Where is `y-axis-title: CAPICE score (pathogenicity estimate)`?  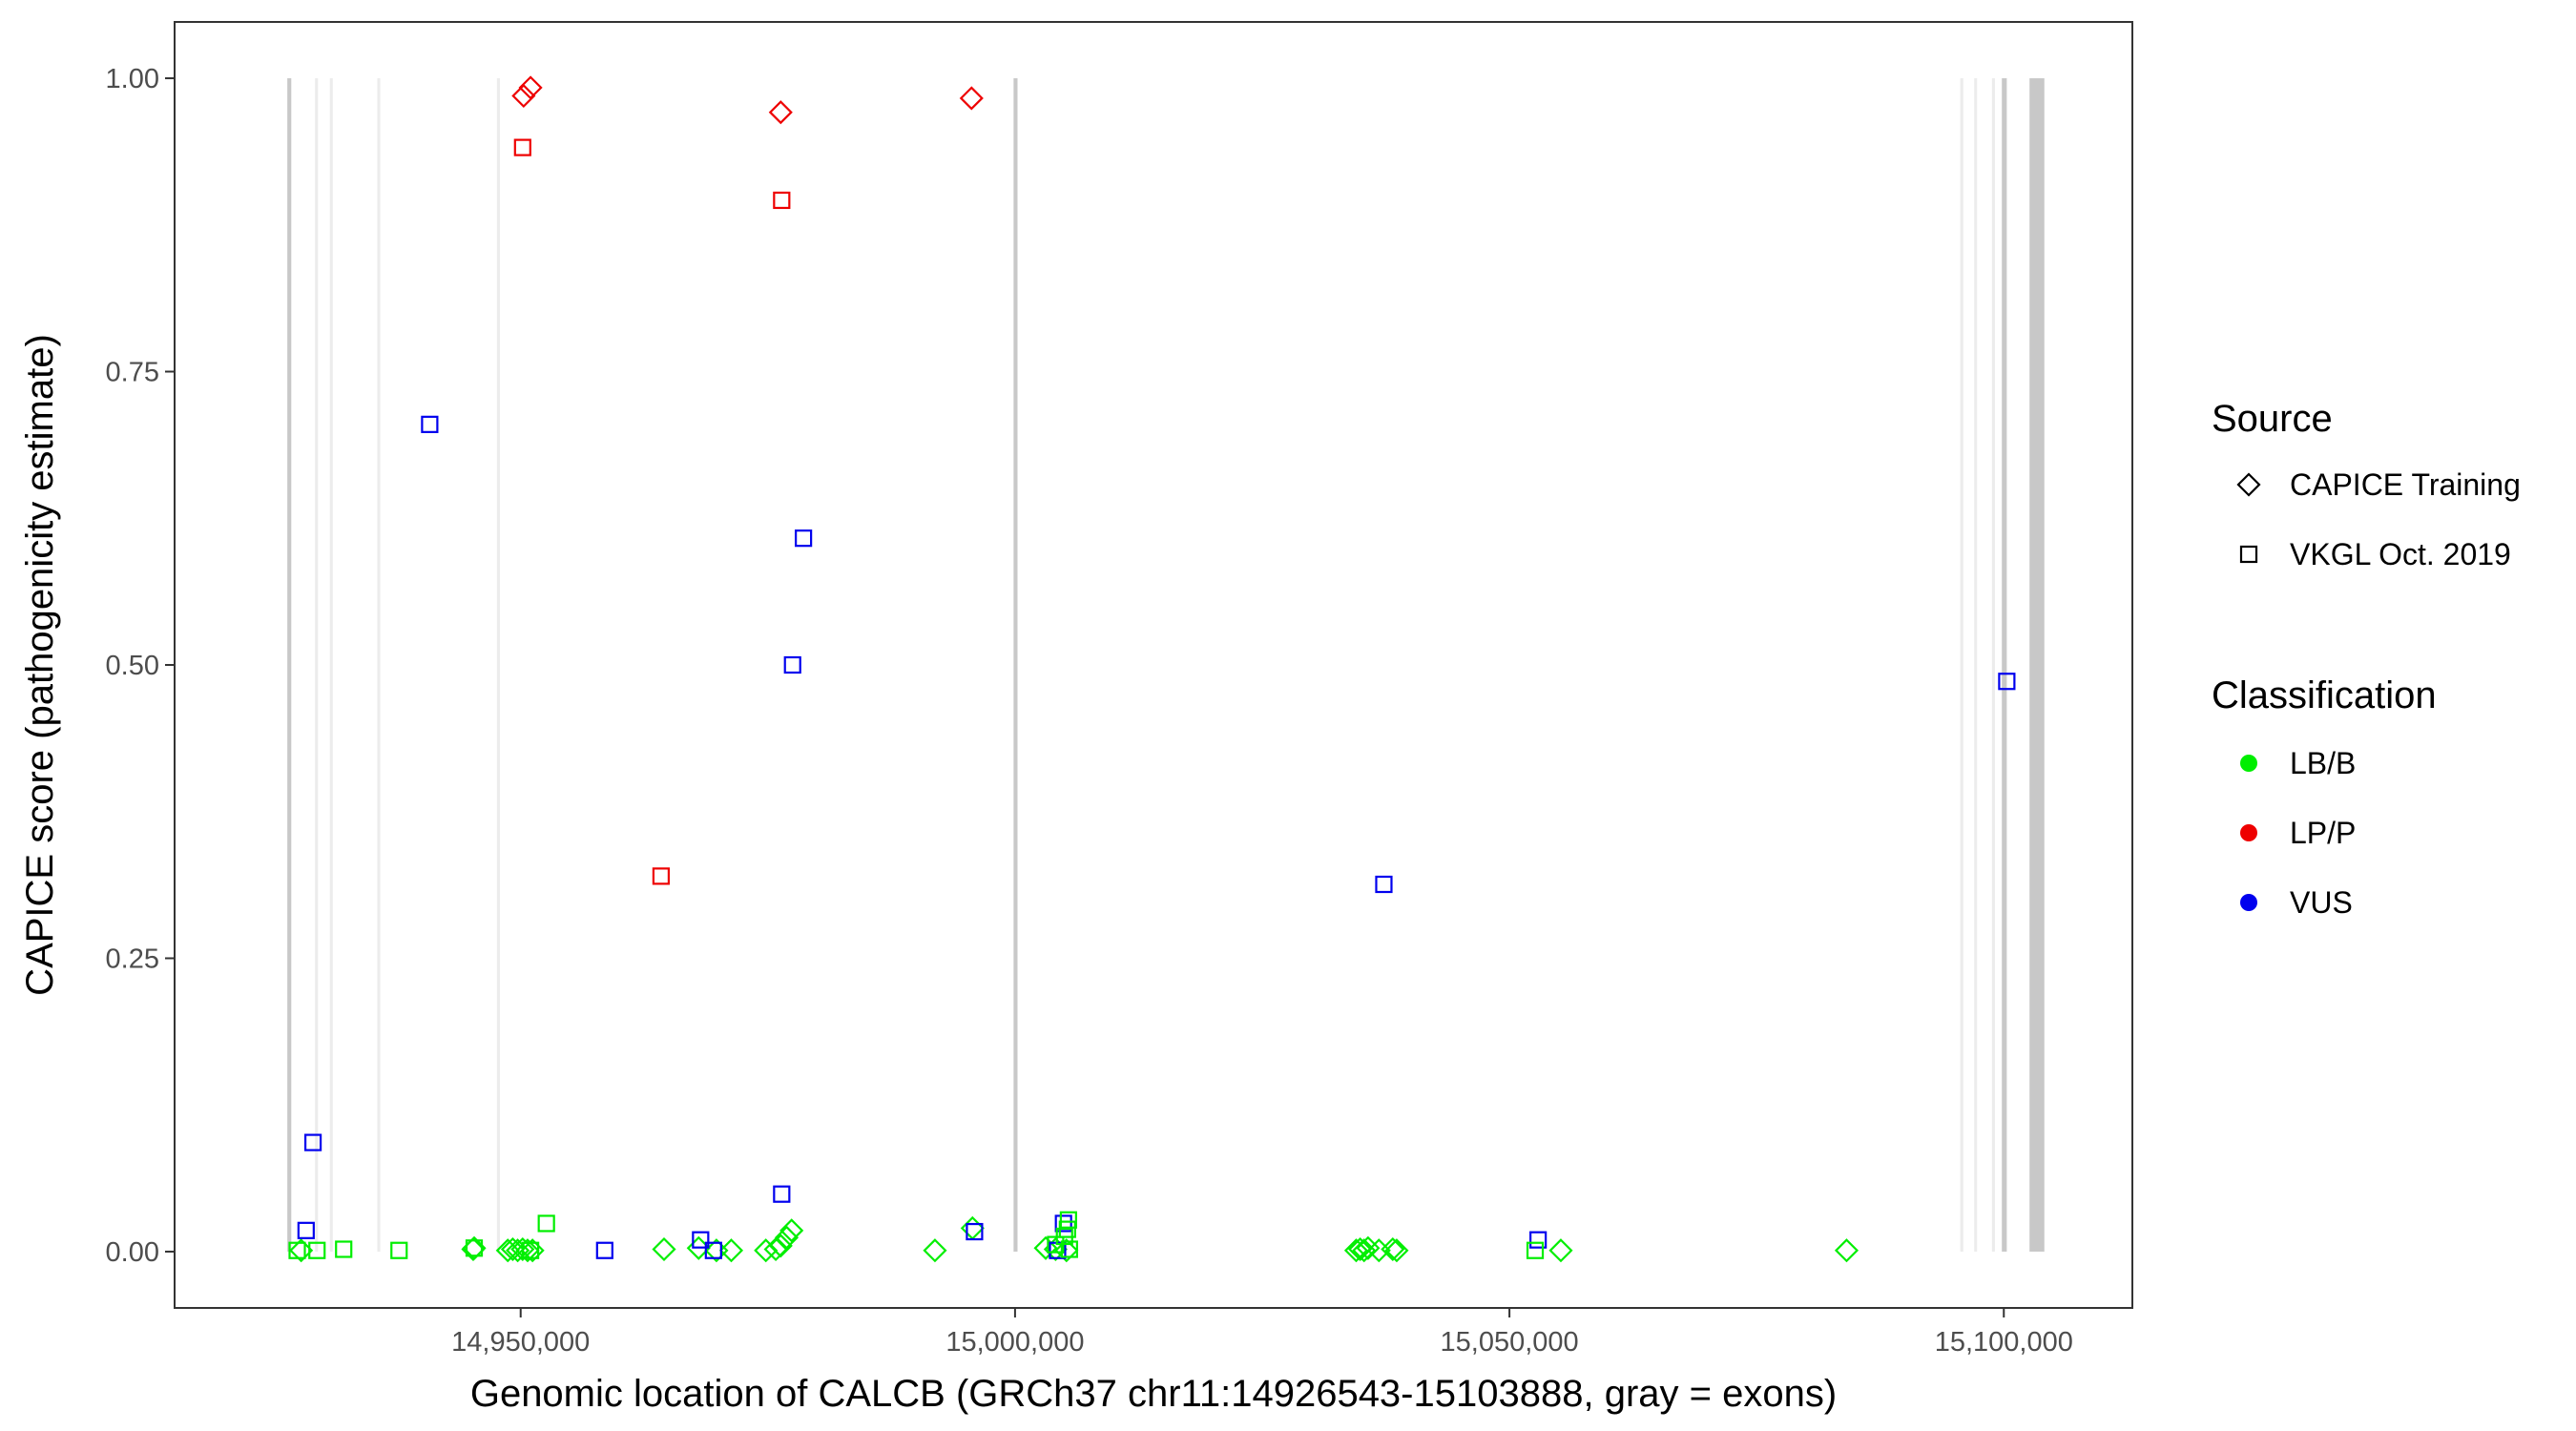
y-axis-title: CAPICE score (pathogenicity estimate) is located at coordinates (40, 665).